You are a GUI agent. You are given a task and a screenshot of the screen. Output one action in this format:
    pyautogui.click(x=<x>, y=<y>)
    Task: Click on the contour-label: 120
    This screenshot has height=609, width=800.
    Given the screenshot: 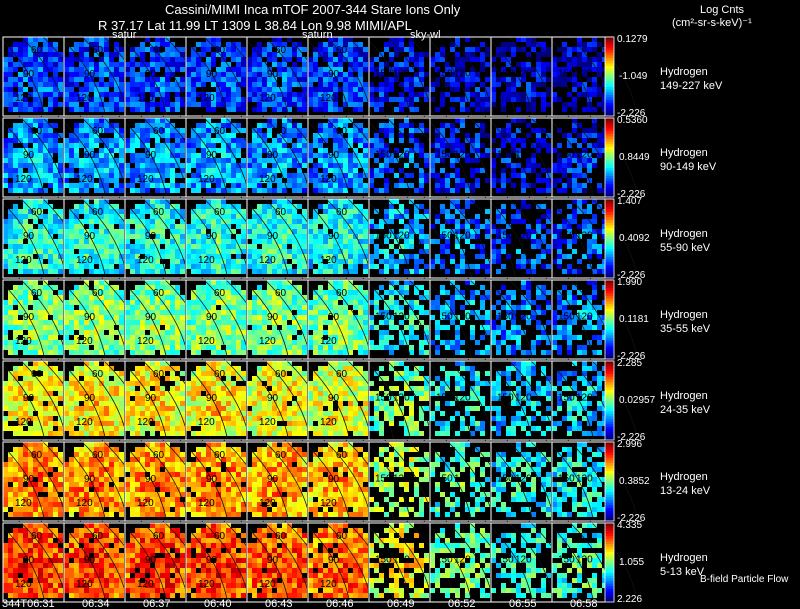 What is the action you would take?
    pyautogui.click(x=84, y=98)
    